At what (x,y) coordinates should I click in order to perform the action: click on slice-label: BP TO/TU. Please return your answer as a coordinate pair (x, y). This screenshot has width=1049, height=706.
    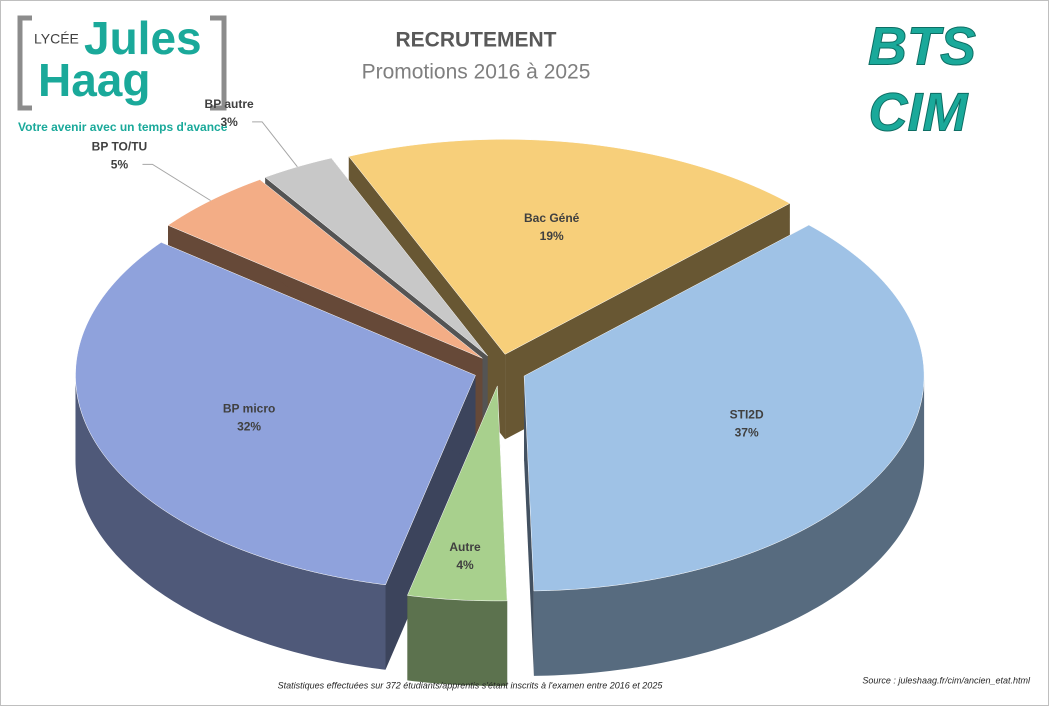
    Looking at the image, I should click on (120, 147).